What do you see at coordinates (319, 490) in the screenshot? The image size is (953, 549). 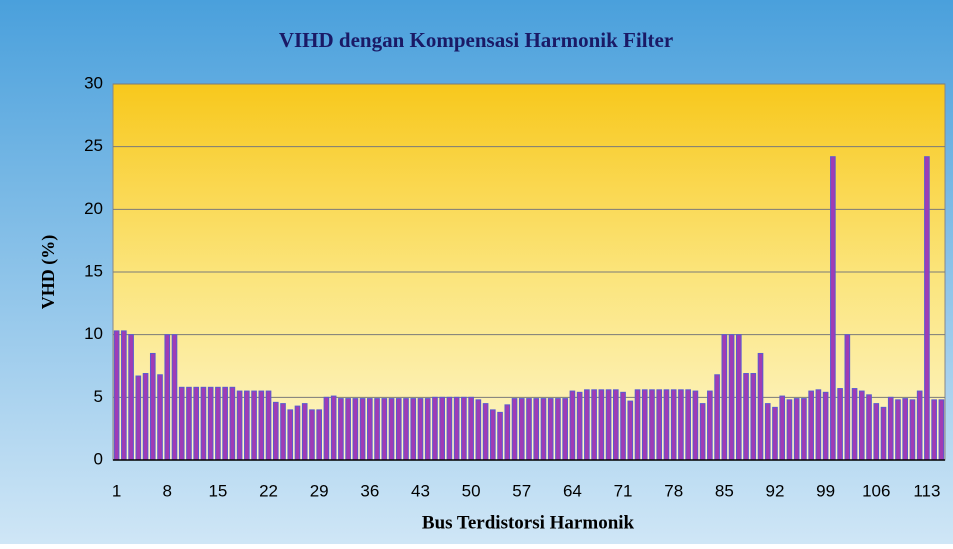 I see `x-tick-label: 29` at bounding box center [319, 490].